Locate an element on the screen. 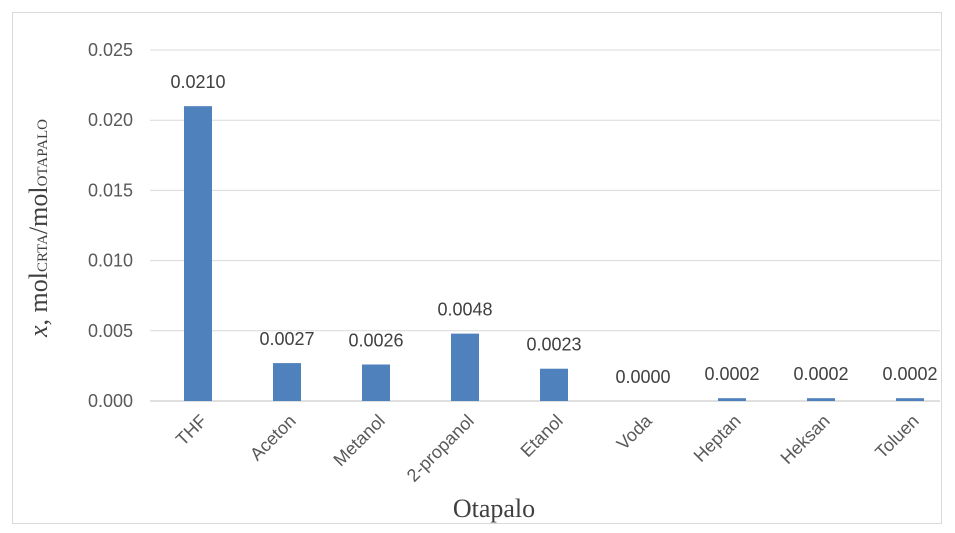 The image size is (955, 533). y-axis-title-part2: /mol is located at coordinates (38, 210).